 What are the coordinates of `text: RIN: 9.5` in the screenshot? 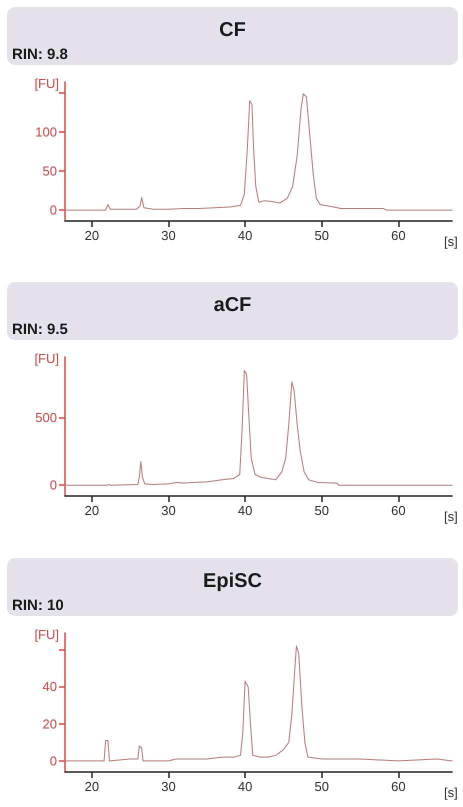 It's located at (40, 329).